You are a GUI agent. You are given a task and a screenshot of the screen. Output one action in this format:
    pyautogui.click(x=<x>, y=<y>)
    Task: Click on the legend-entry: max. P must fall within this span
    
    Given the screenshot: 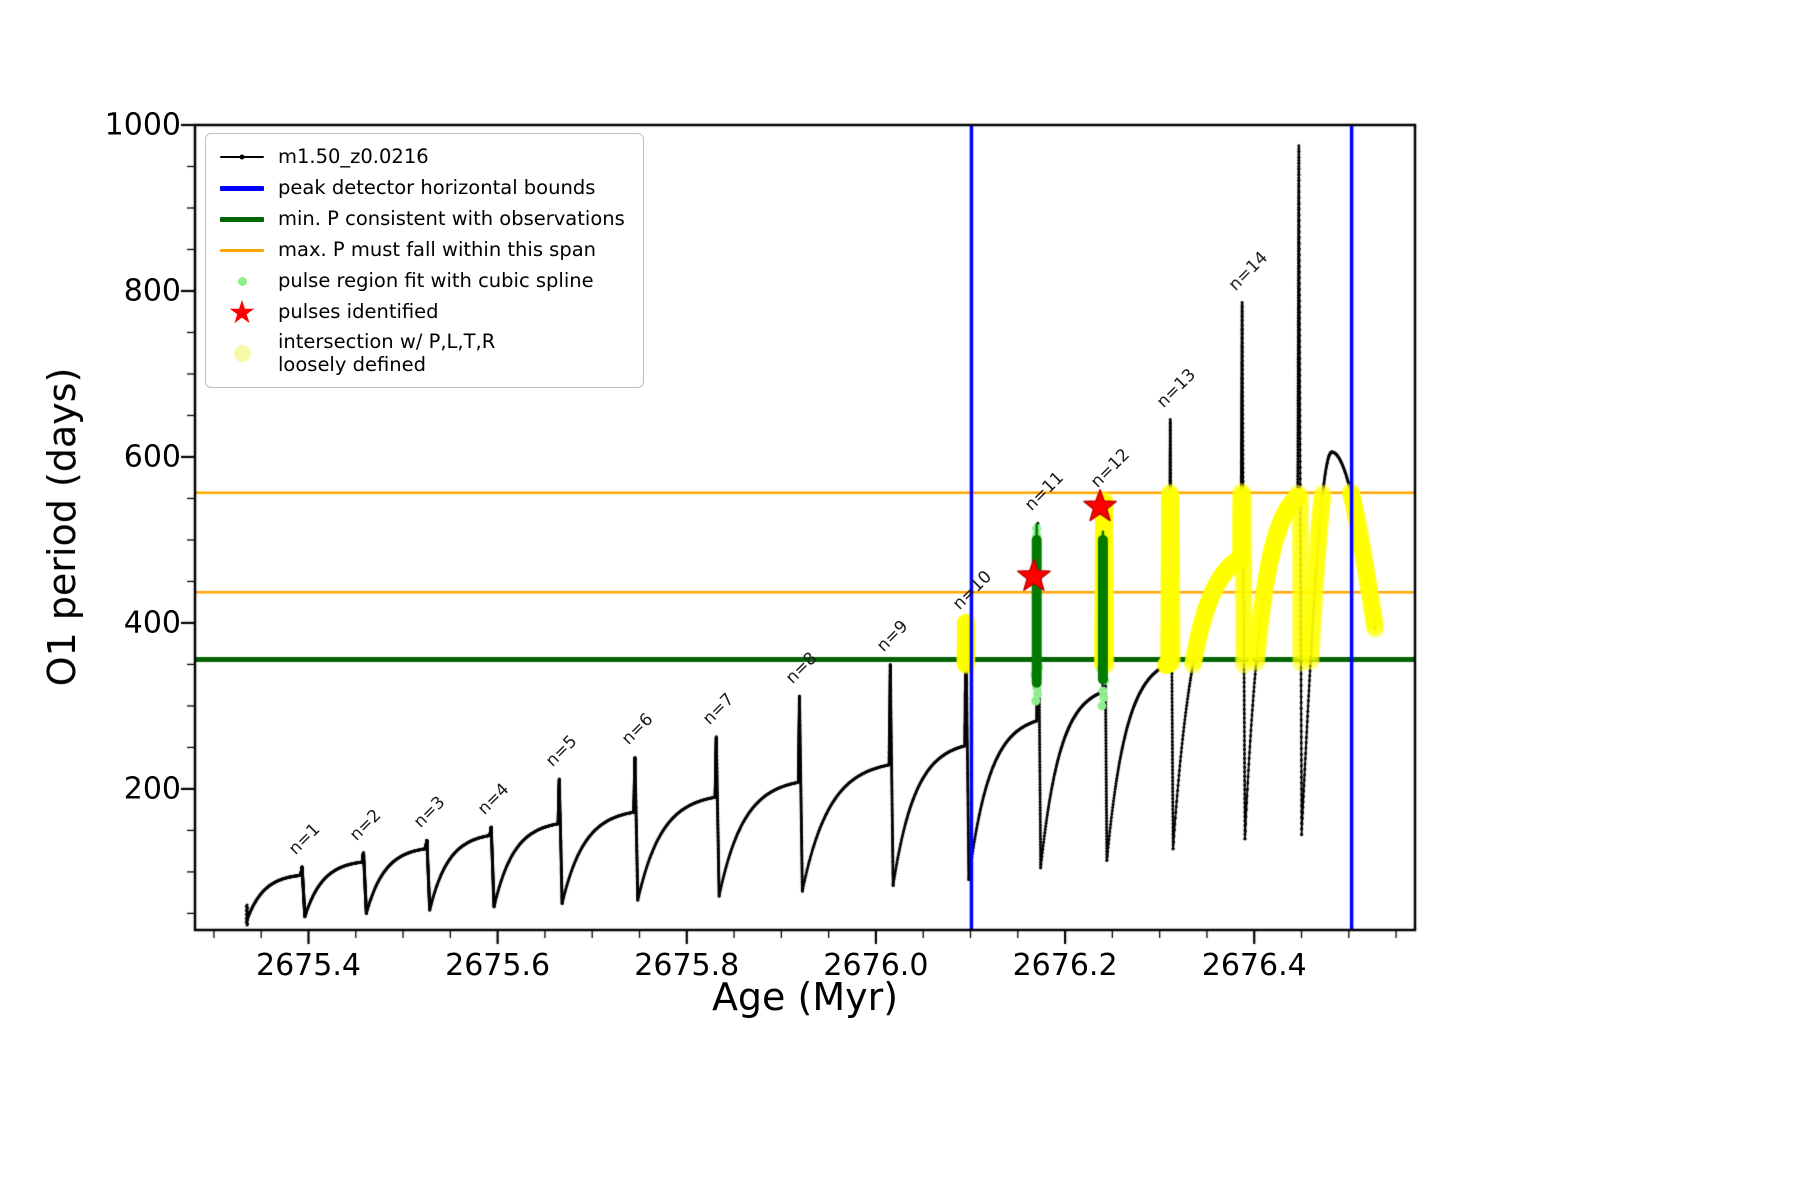 What is the action you would take?
    pyautogui.click(x=421, y=250)
    